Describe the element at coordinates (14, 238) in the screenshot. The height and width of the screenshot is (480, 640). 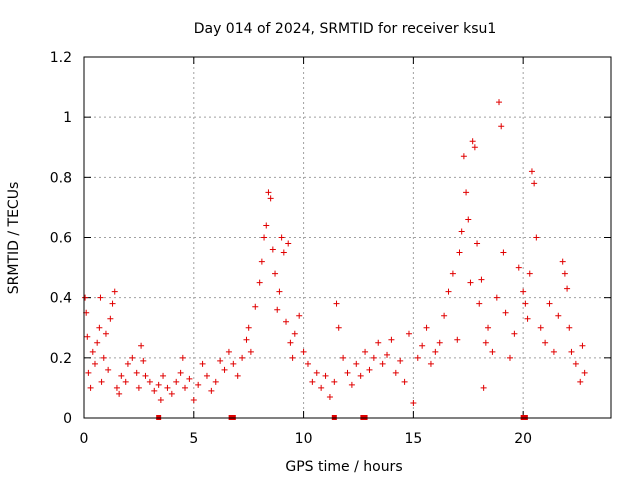
I see `y-axis-label: SRMTID / TECUs` at that location.